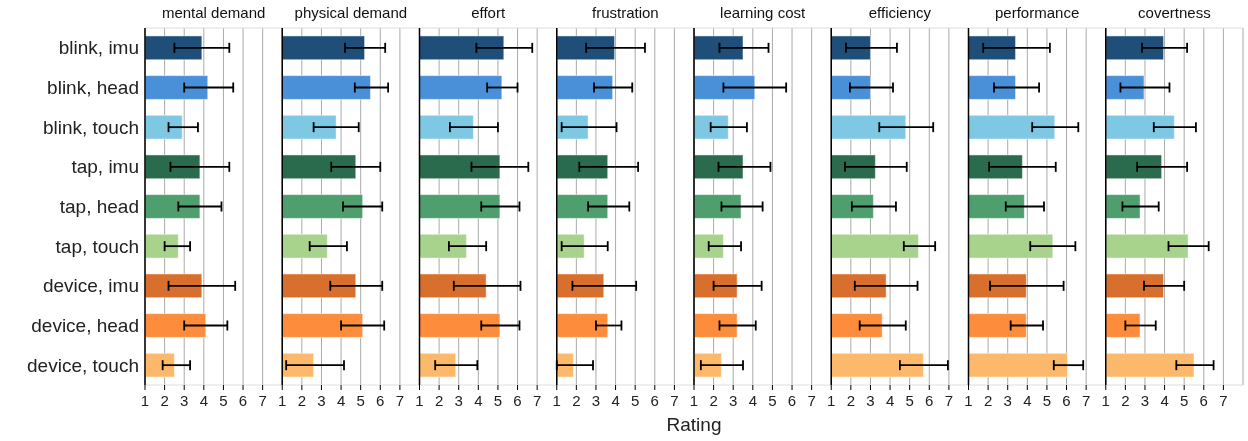 This screenshot has height=441, width=1248. What do you see at coordinates (99, 207) in the screenshot?
I see `y-tick-label: tap, head` at bounding box center [99, 207].